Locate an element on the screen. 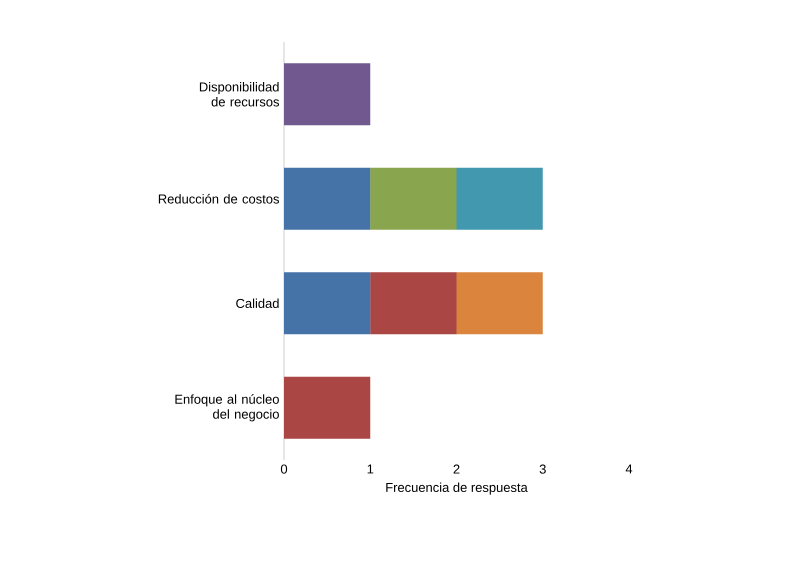  x-tick-label: 2 is located at coordinates (457, 469).